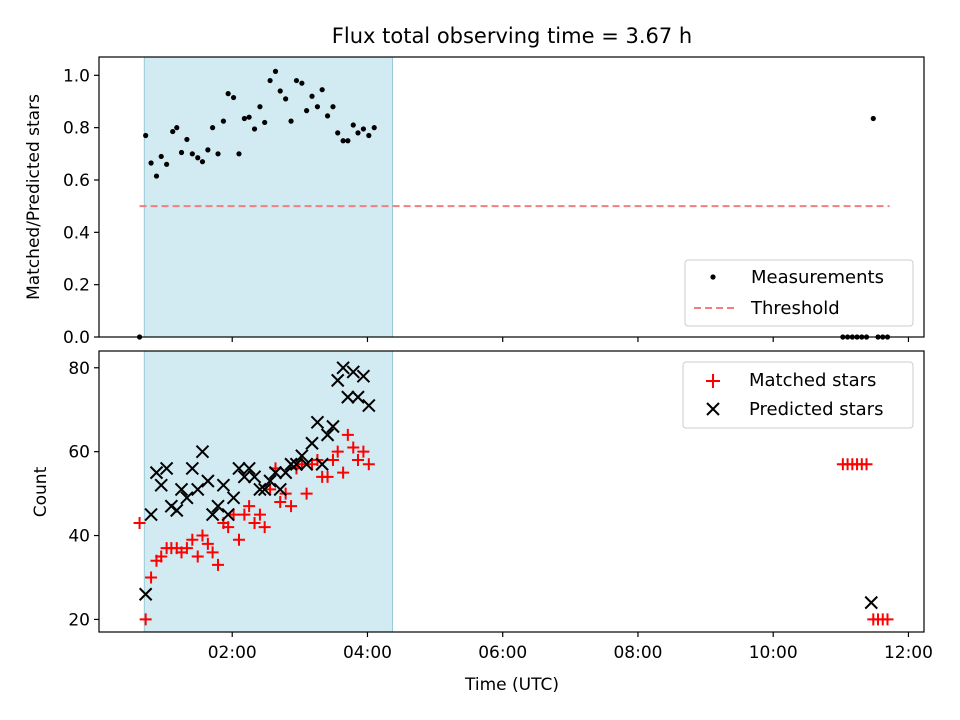 The width and height of the screenshot is (960, 720). Describe the element at coordinates (713, 381) in the screenshot. I see `legend-matched-marker` at that location.